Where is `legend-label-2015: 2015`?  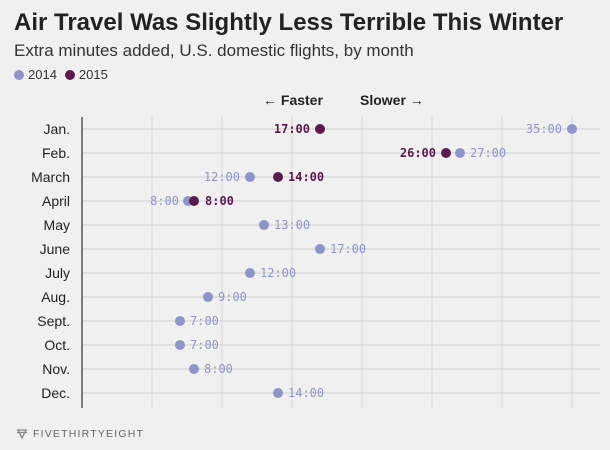 legend-label-2015: 2015 is located at coordinates (93, 74).